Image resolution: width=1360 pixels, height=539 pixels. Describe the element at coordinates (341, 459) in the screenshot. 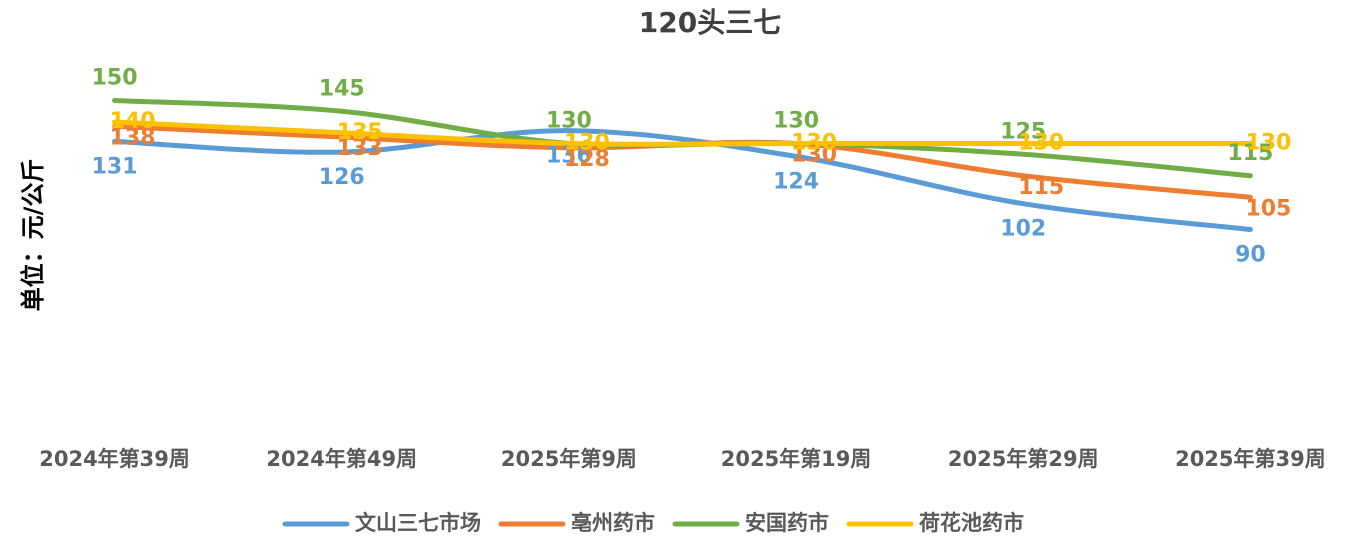

I see `x-tick-label: 2024年第49周` at that location.